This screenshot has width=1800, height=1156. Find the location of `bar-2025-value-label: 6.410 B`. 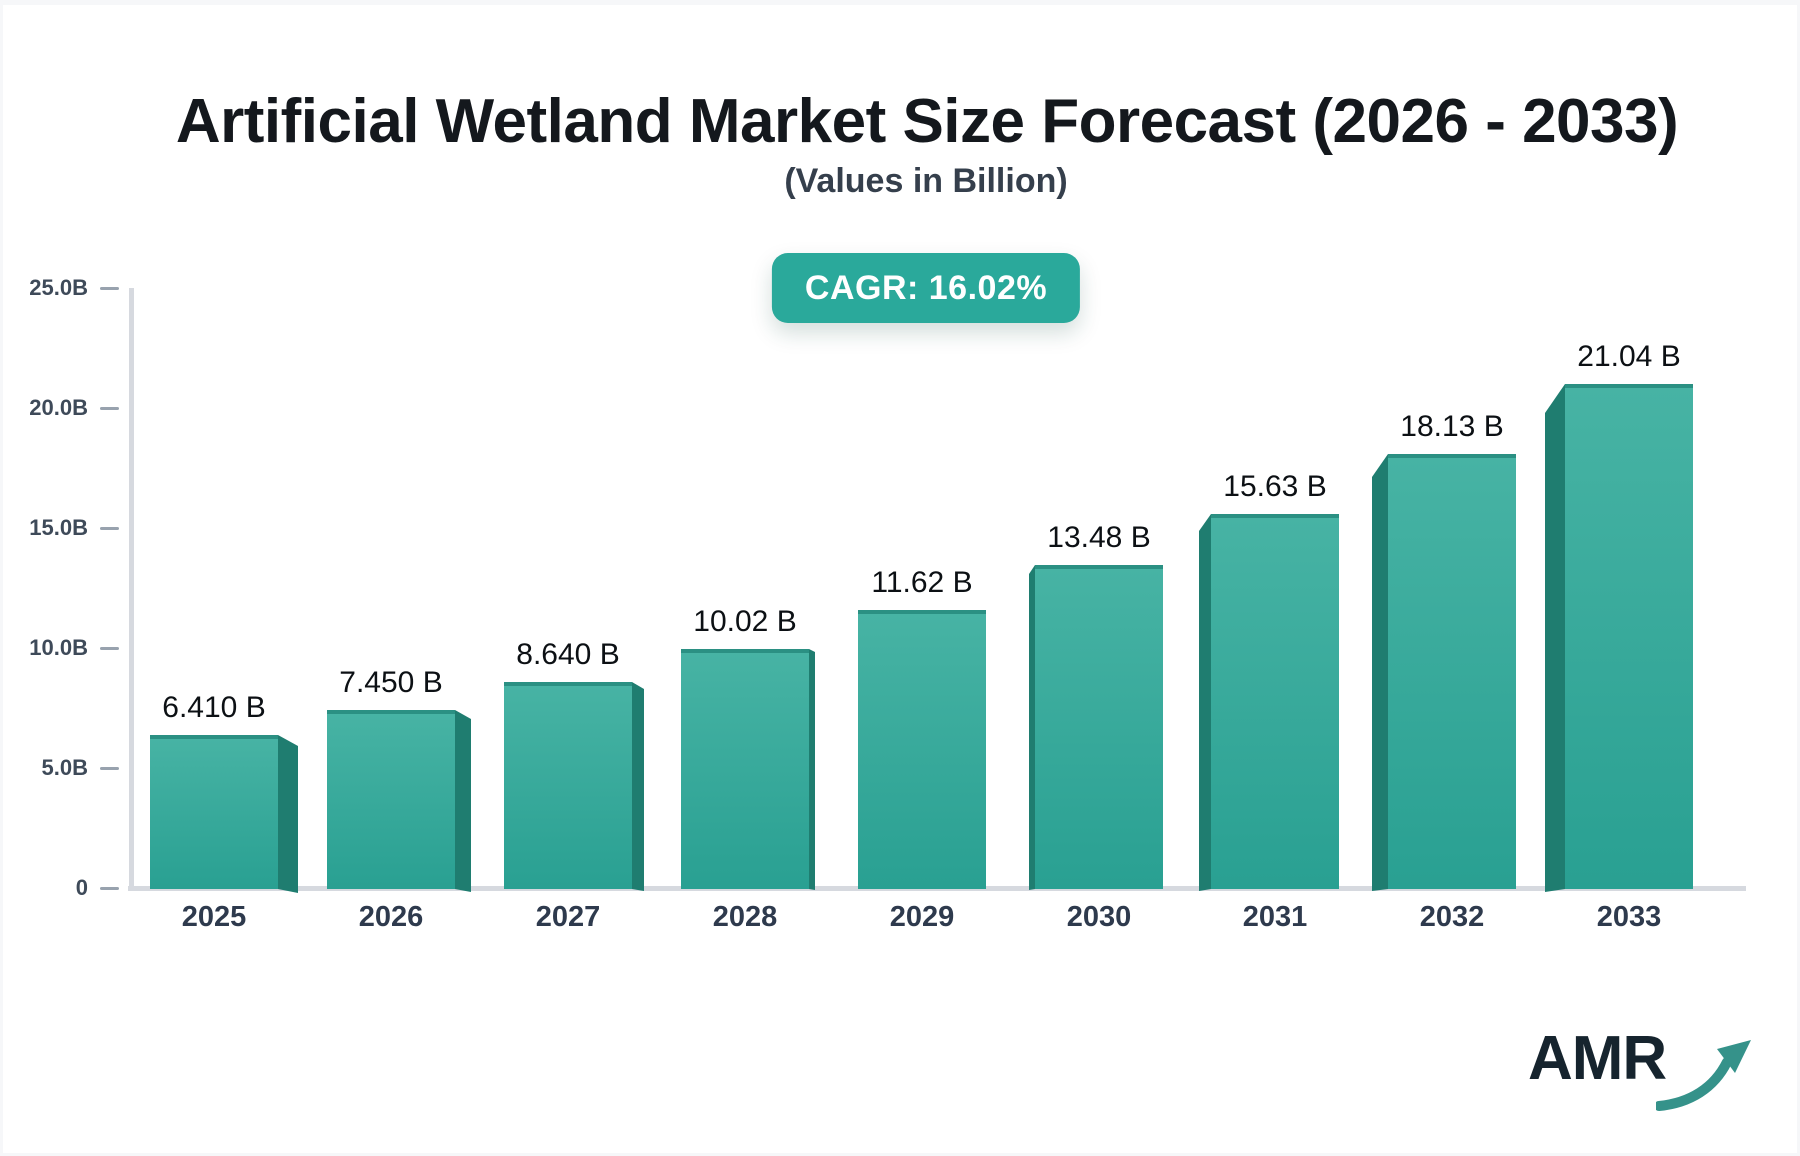

bar-2025-value-label: 6.410 B is located at coordinates (214, 707).